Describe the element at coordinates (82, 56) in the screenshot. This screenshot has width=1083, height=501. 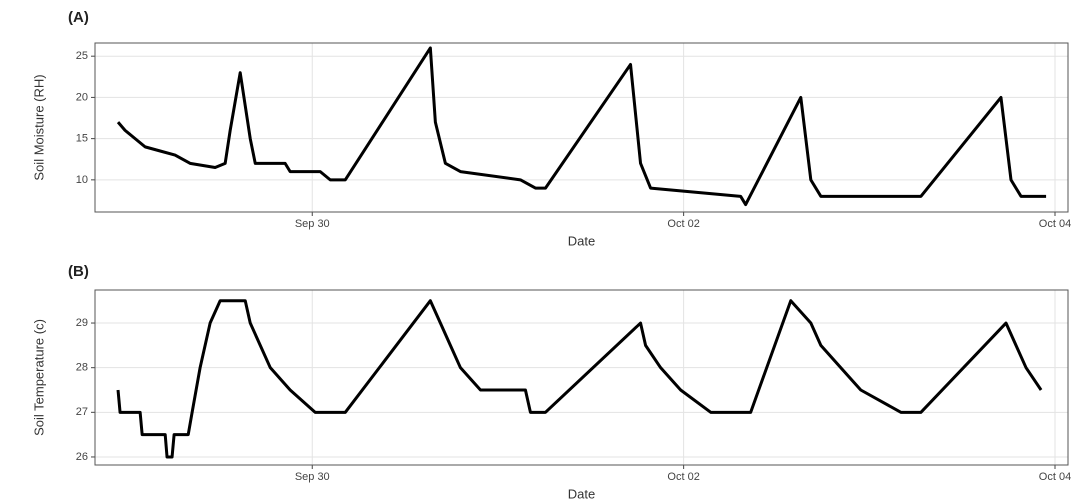
I see `y-tick-label: 25` at that location.